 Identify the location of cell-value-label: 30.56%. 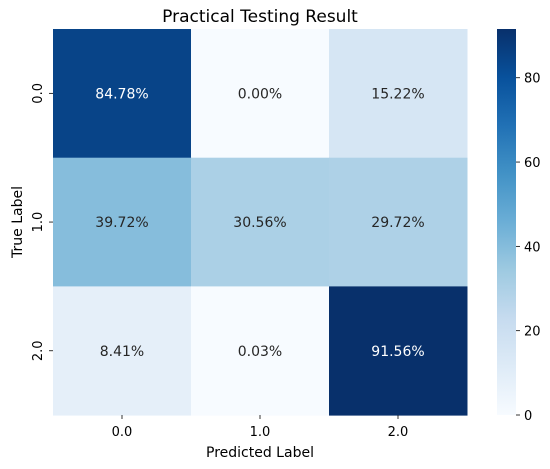
(259, 223).